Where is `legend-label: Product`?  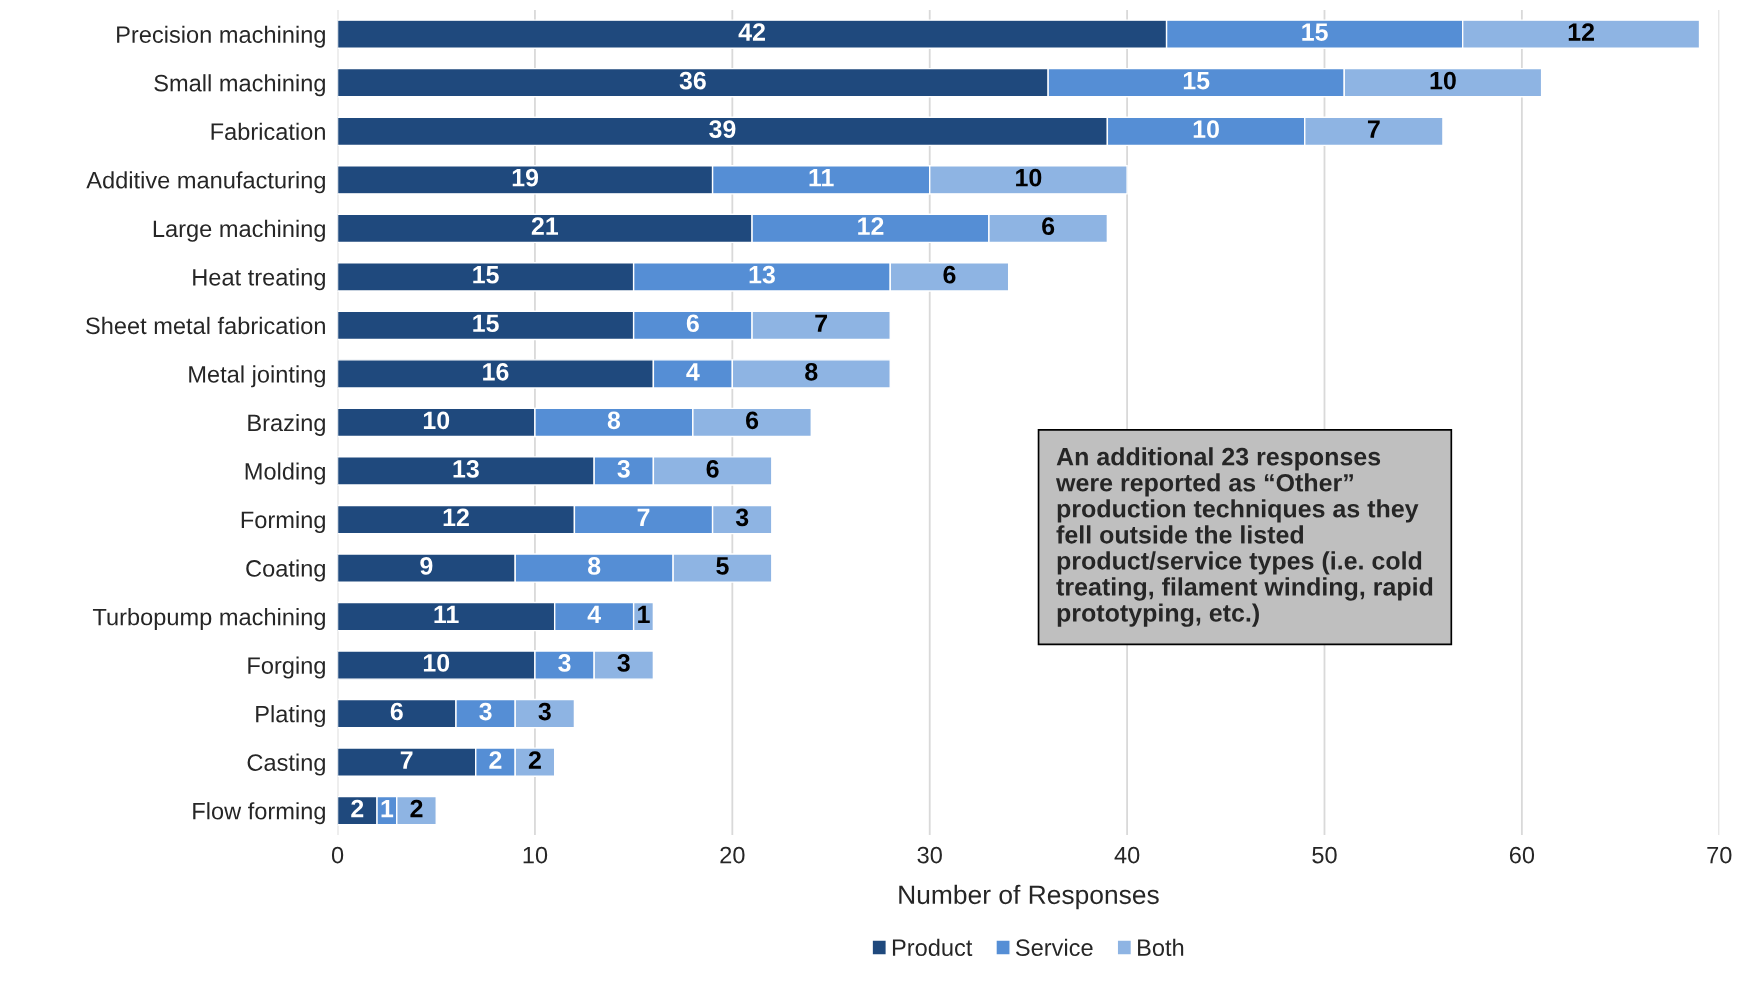 legend-label: Product is located at coordinates (932, 947).